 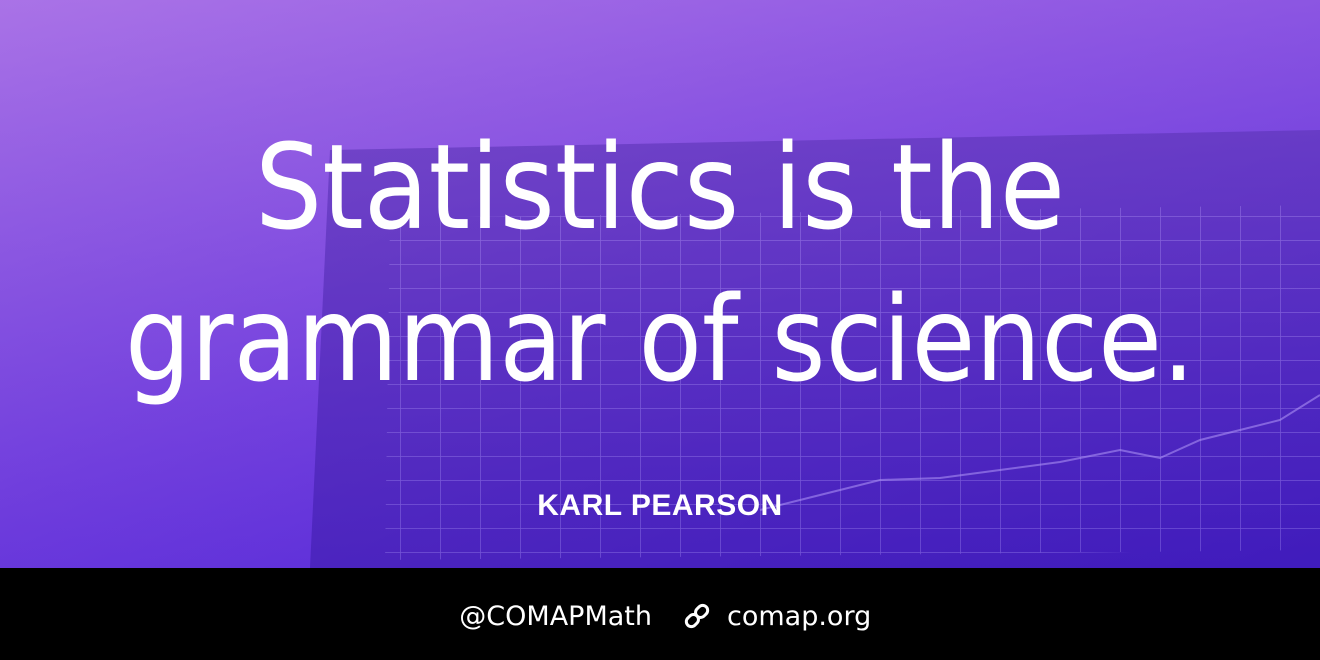 What do you see at coordinates (660, 614) in the screenshot?
I see `footer-bar` at bounding box center [660, 614].